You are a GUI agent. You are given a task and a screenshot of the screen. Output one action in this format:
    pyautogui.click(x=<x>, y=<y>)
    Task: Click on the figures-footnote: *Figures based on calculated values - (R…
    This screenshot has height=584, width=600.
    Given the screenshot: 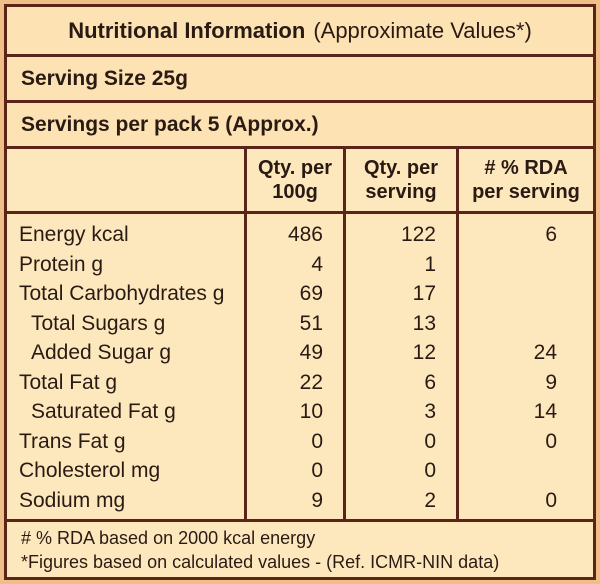 What is the action you would take?
    pyautogui.click(x=260, y=562)
    